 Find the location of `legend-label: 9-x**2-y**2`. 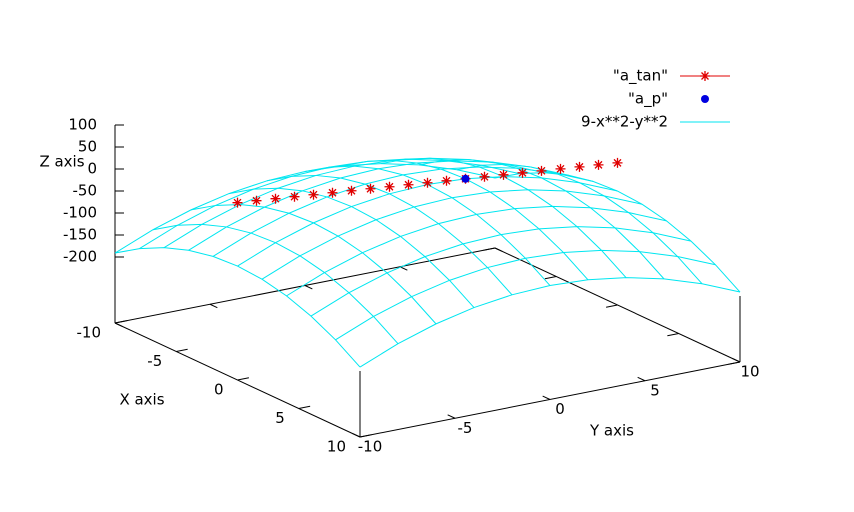

legend-label: 9-x**2-y**2 is located at coordinates (624, 122).